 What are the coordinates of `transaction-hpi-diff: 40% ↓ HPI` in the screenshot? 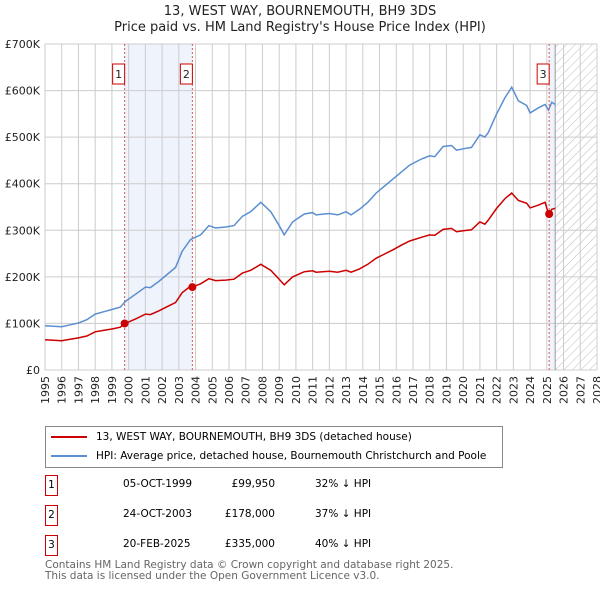 It's located at (343, 544).